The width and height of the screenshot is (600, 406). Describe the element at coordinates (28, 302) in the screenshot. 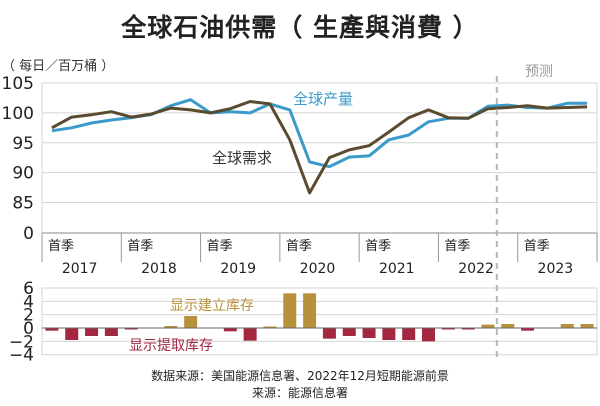

I see `y-tick-label: 4` at that location.